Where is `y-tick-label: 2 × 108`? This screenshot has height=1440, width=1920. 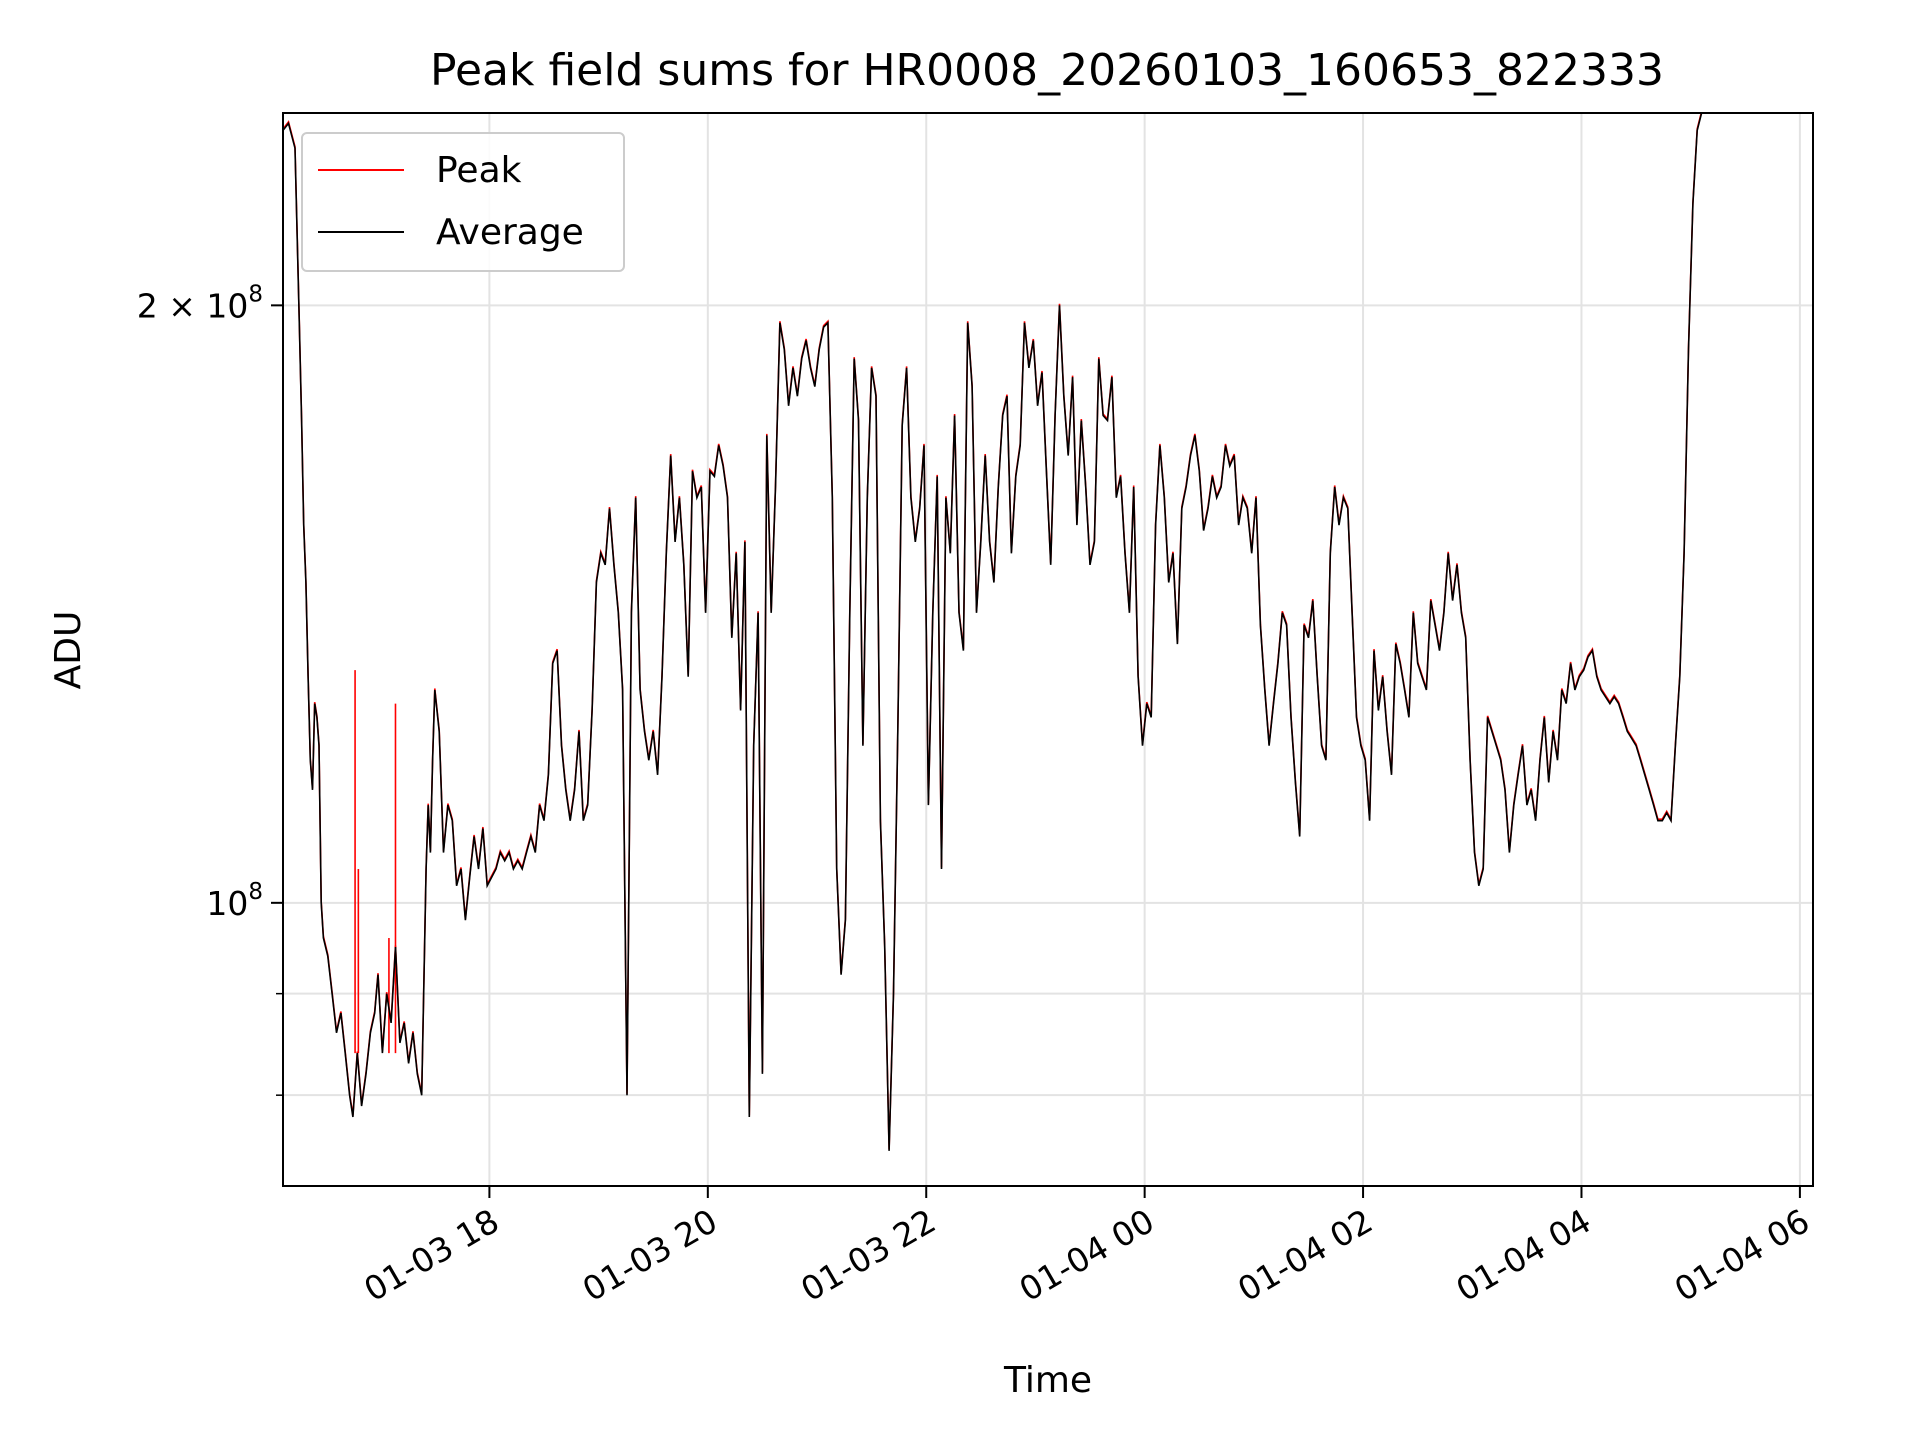 y-tick-label: 2 × 108 is located at coordinates (200, 303).